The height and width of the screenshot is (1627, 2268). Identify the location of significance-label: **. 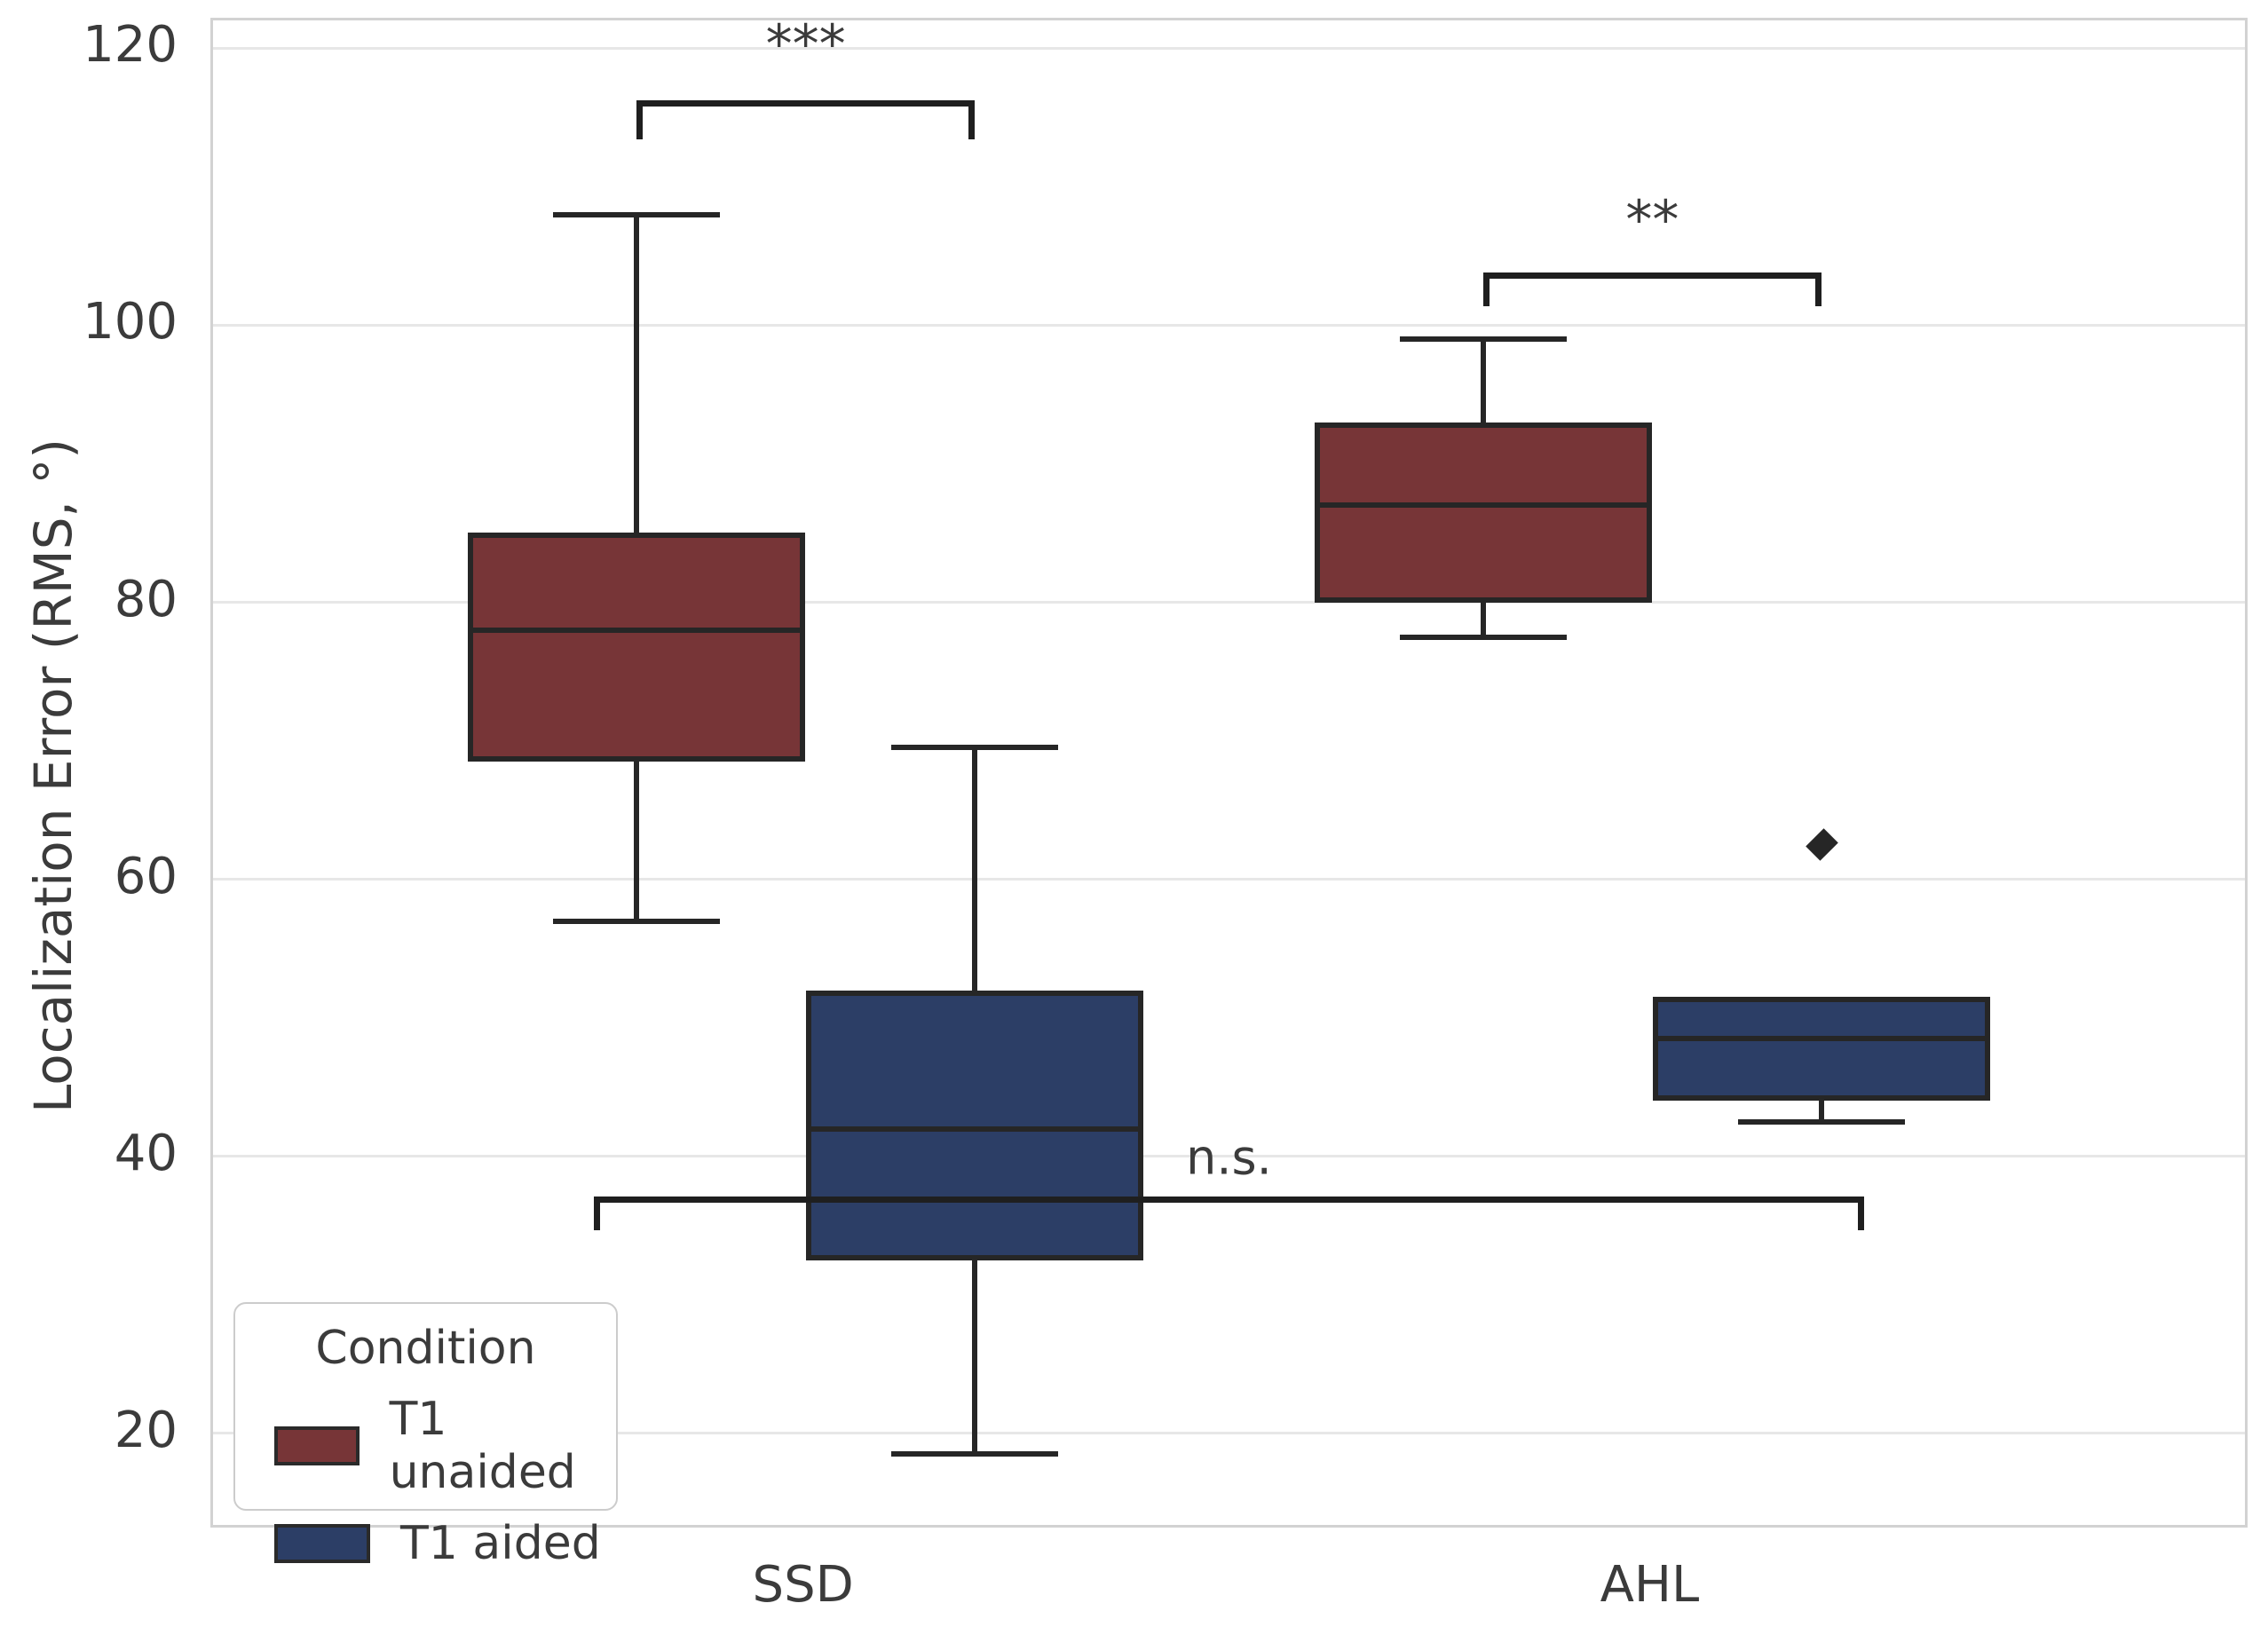
(1652, 219).